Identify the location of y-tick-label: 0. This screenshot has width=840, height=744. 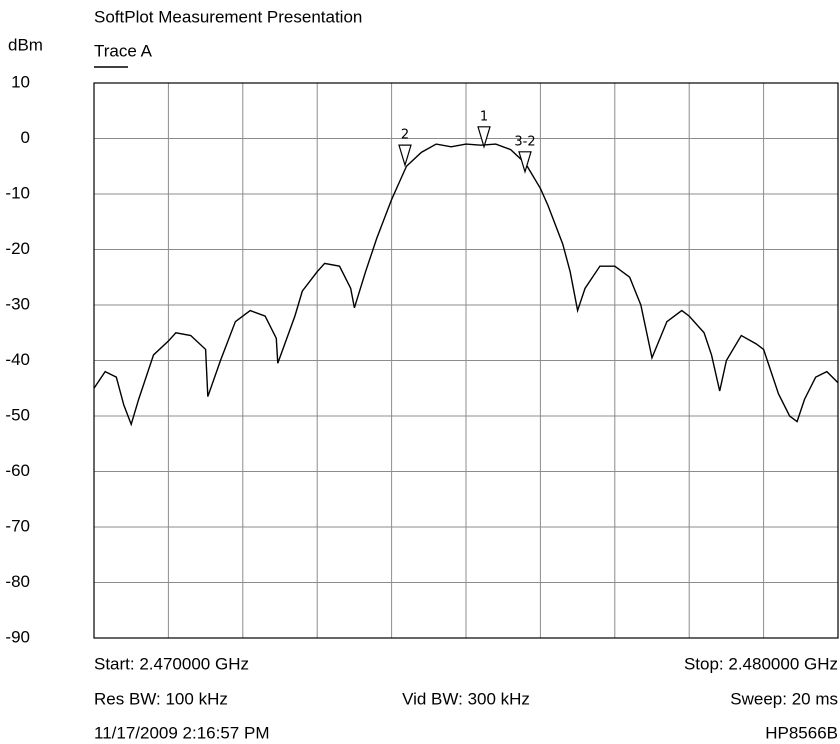
(25, 137).